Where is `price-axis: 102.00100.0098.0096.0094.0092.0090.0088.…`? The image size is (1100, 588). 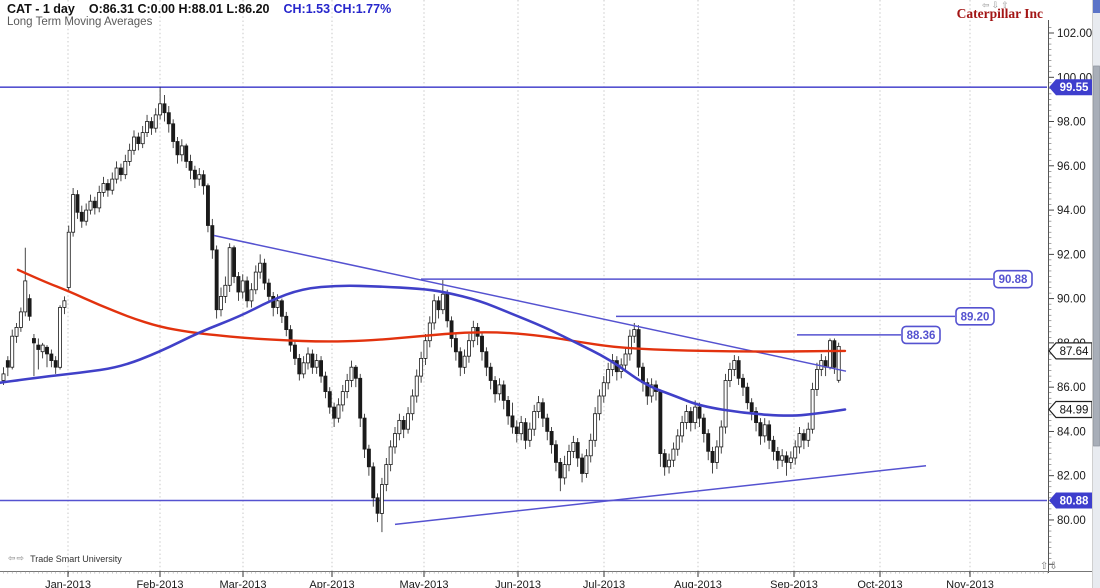 price-axis: 102.00100.0098.0096.0094.0092.0090.0088.… is located at coordinates (1070, 296).